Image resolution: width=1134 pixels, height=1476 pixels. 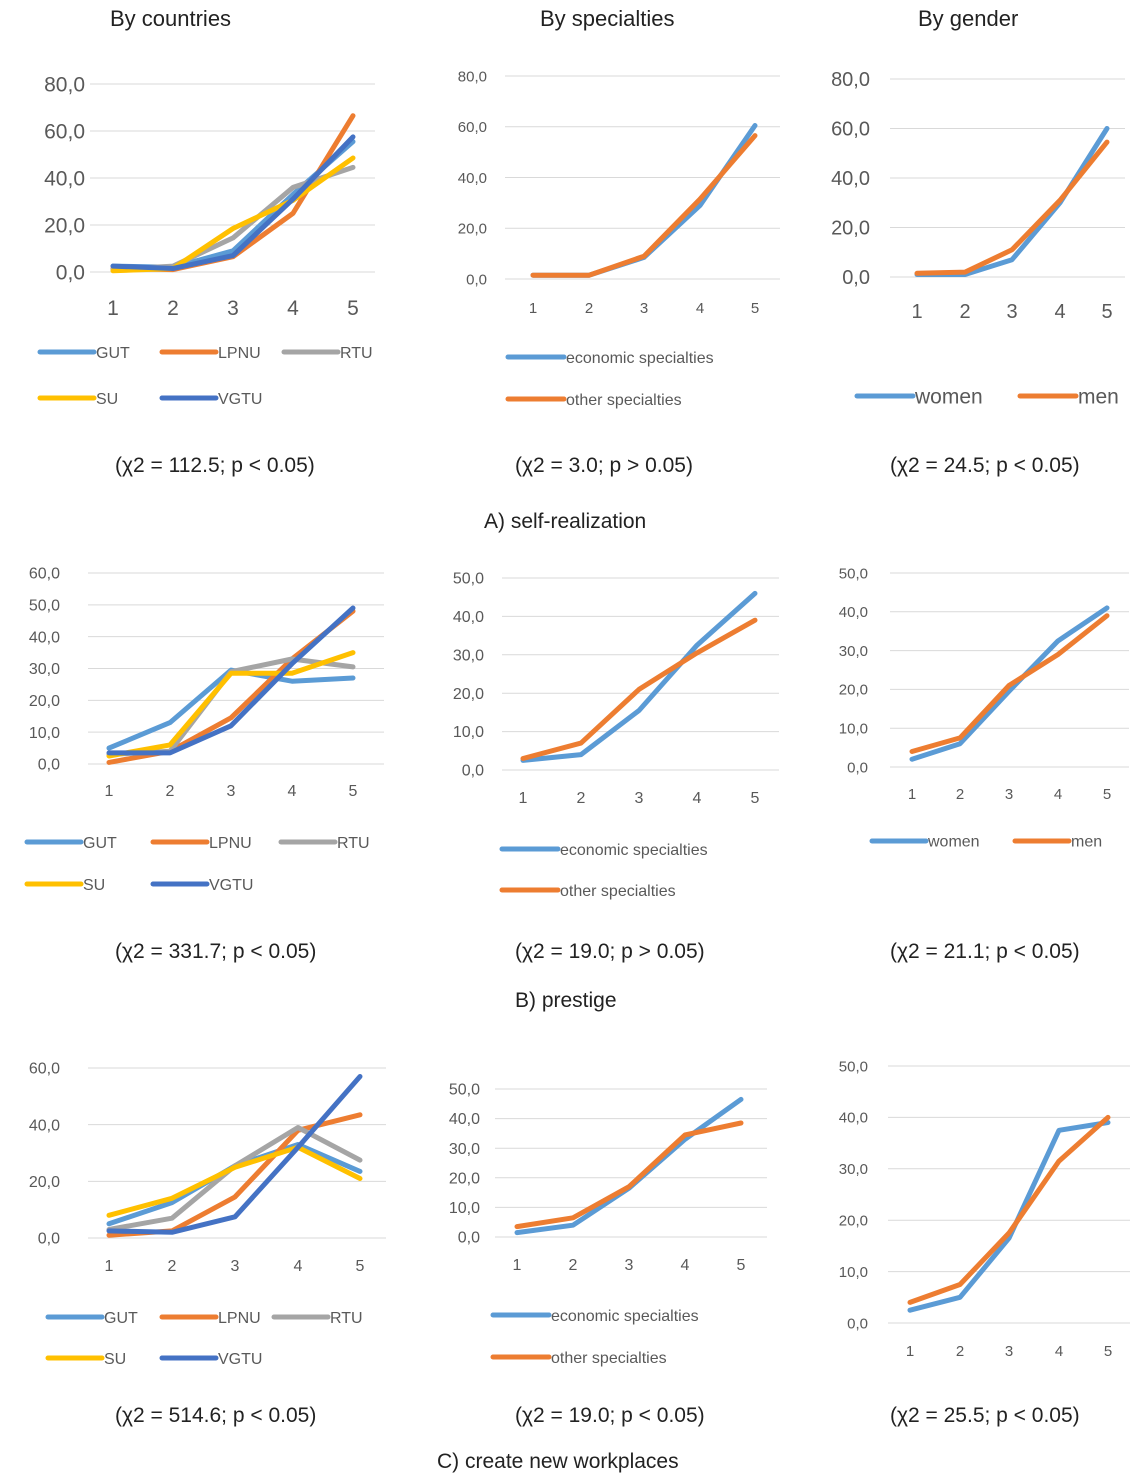 What do you see at coordinates (216, 1415) in the screenshot?
I see `chi-square-C-countries: (χ2 = 514.6; p < 0.05)` at bounding box center [216, 1415].